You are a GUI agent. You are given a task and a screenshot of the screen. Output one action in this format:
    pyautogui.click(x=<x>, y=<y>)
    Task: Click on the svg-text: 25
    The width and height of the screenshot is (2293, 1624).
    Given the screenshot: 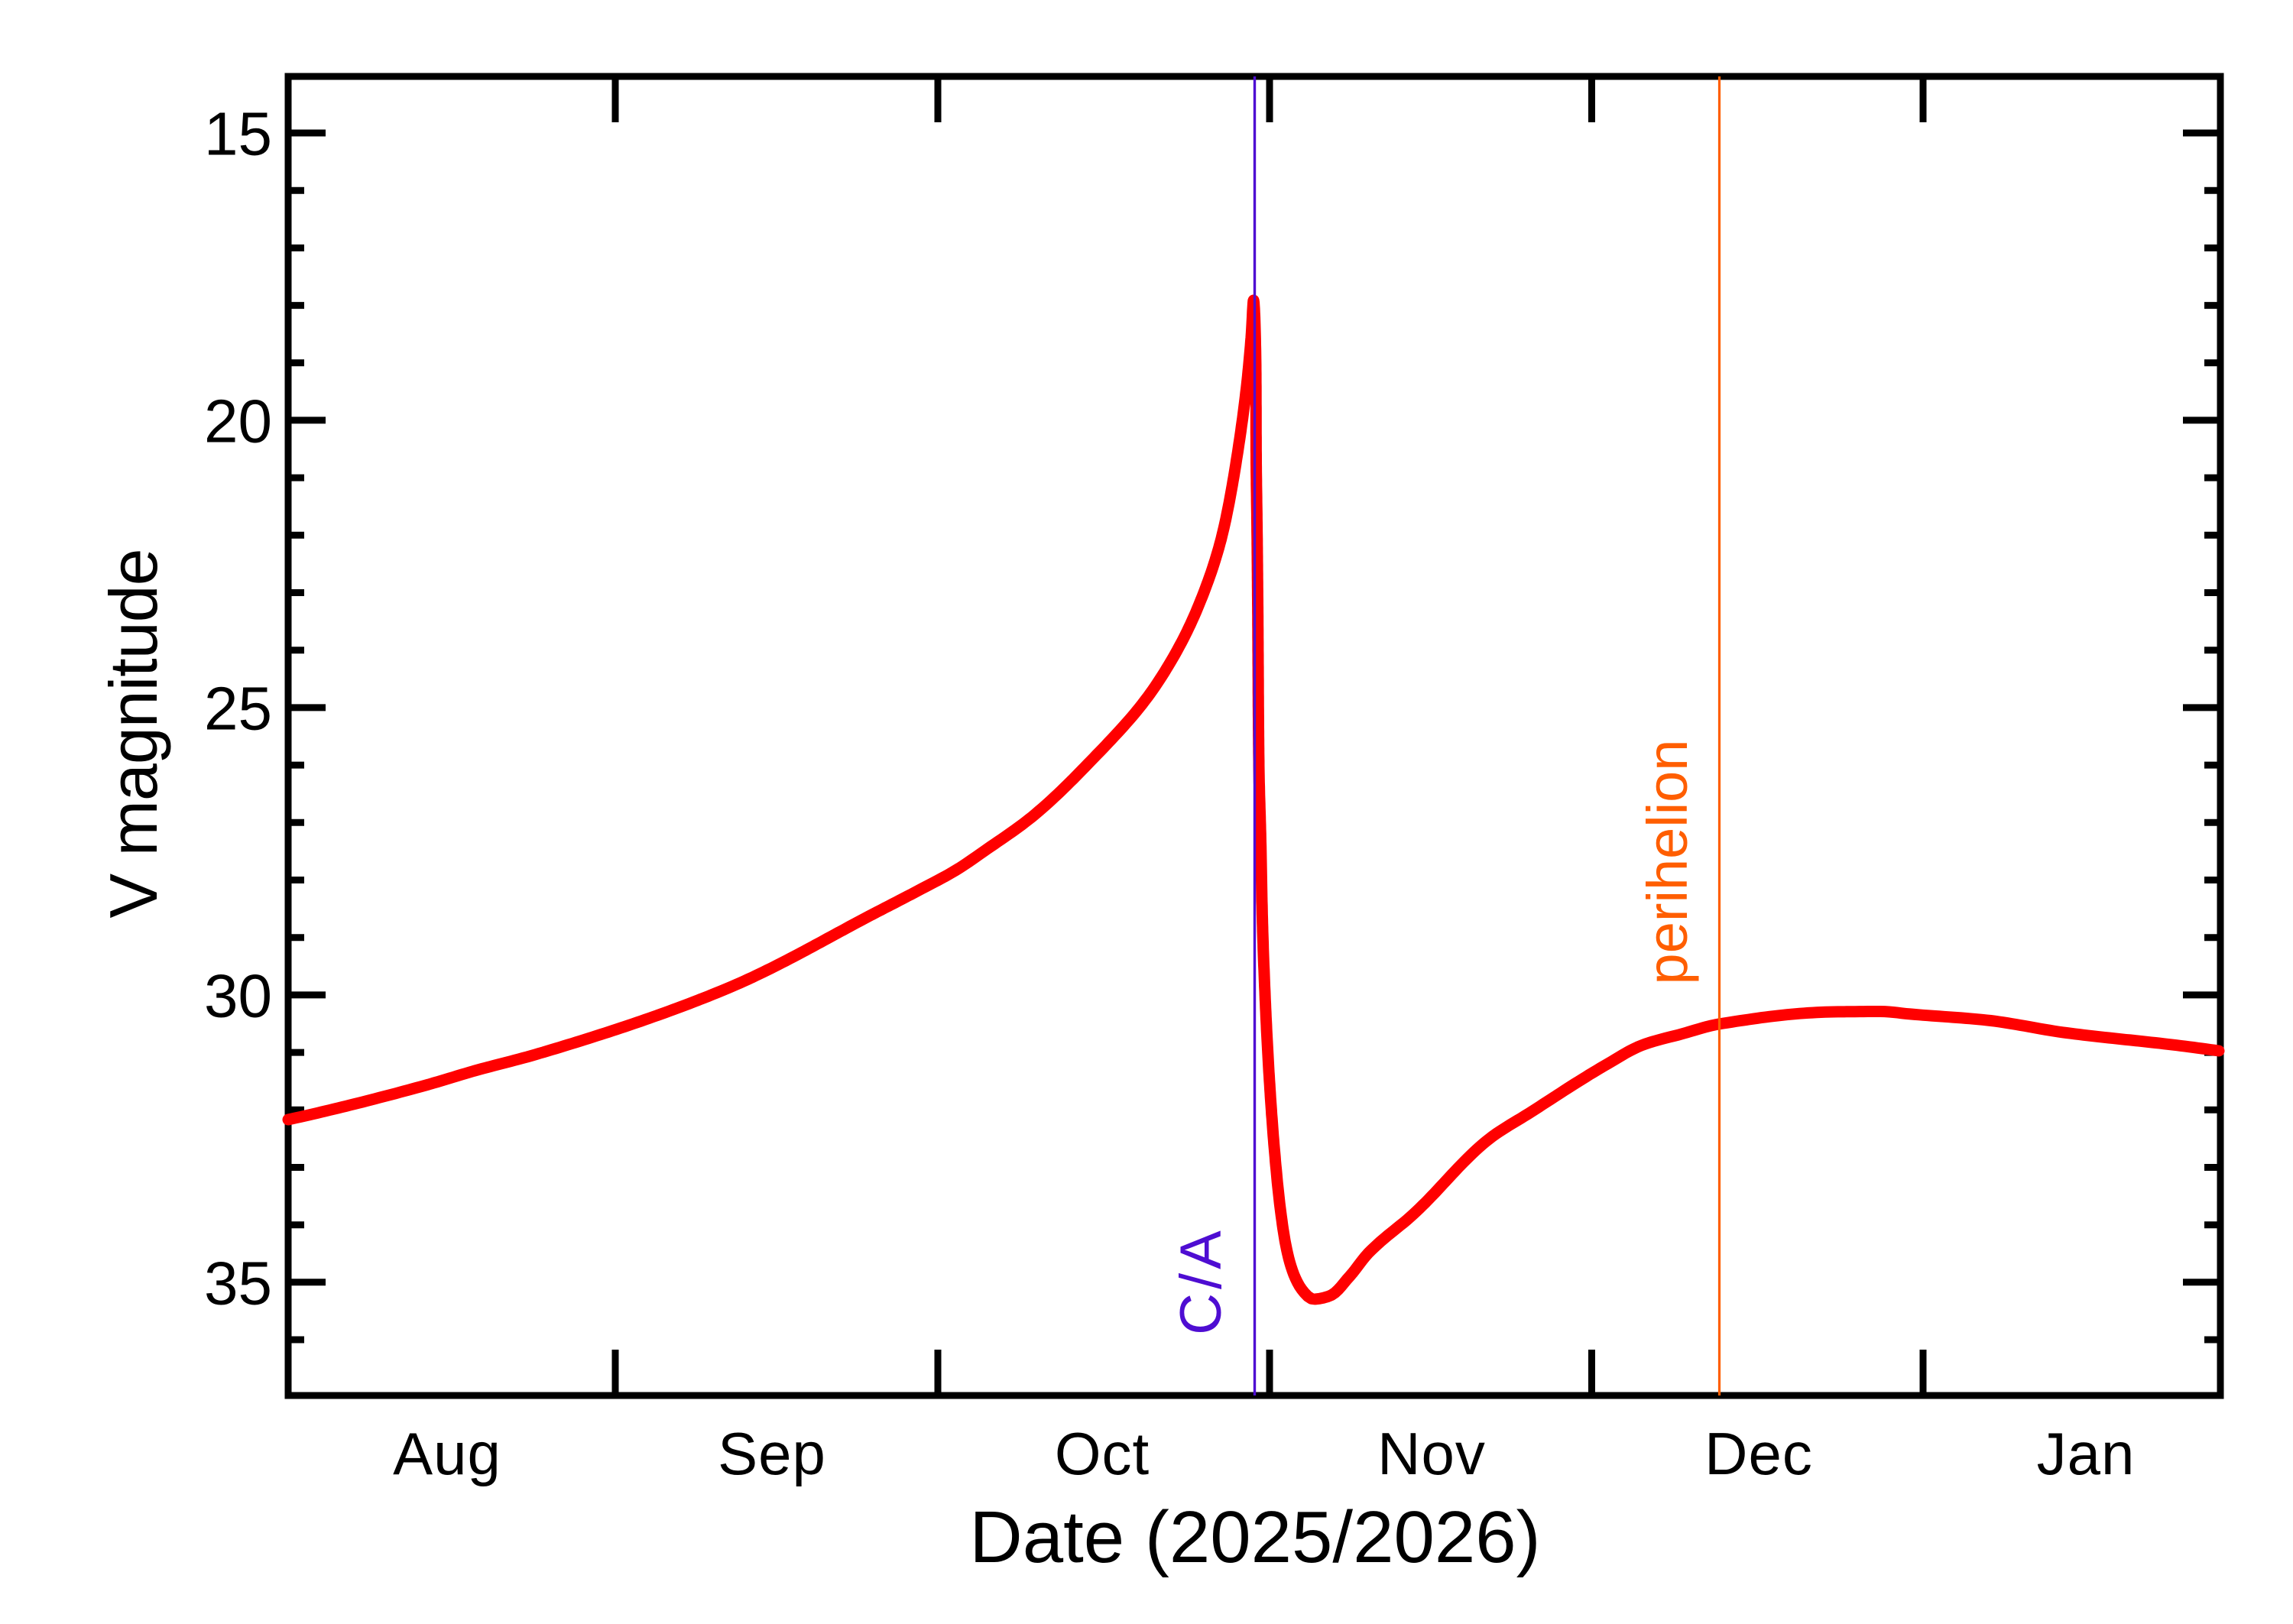 What is the action you would take?
    pyautogui.click(x=238, y=708)
    